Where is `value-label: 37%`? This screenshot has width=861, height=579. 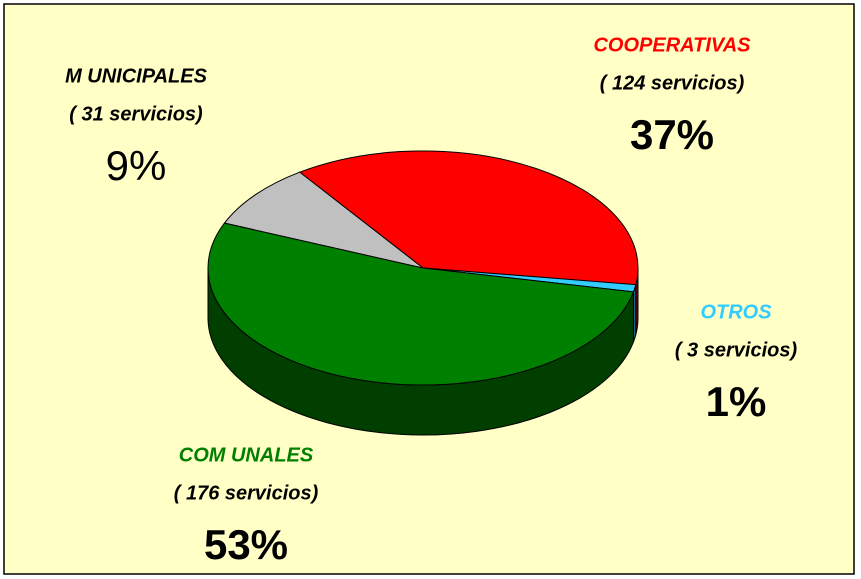
value-label: 37% is located at coordinates (672, 134).